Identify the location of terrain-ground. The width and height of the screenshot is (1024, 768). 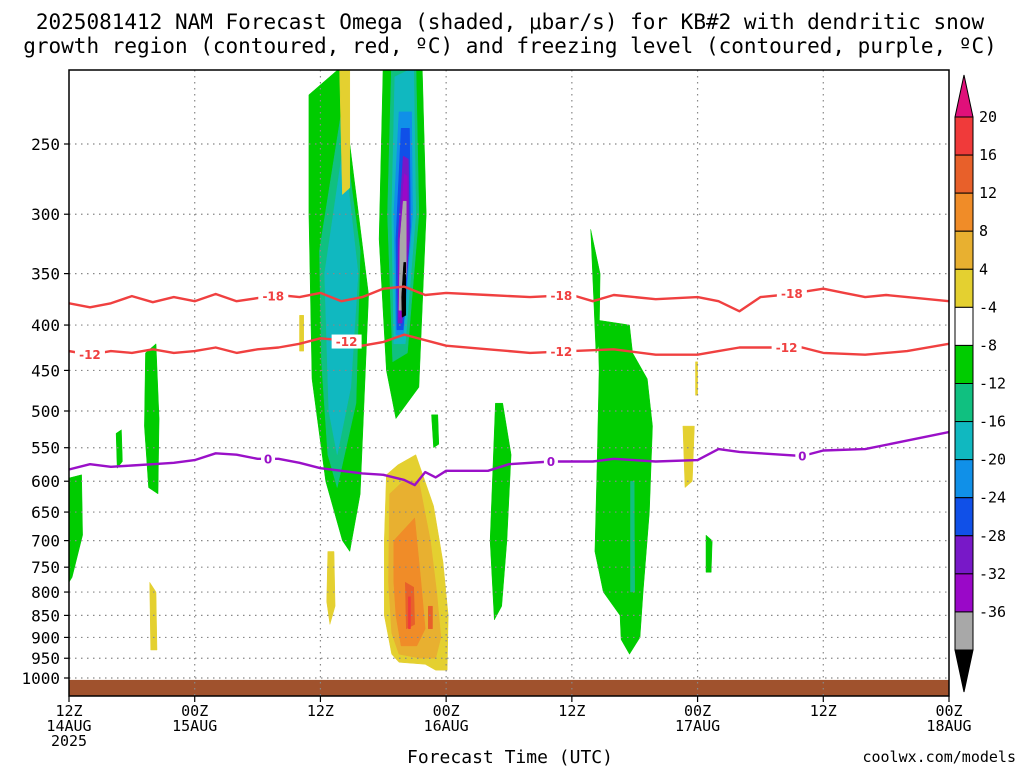
(509, 687).